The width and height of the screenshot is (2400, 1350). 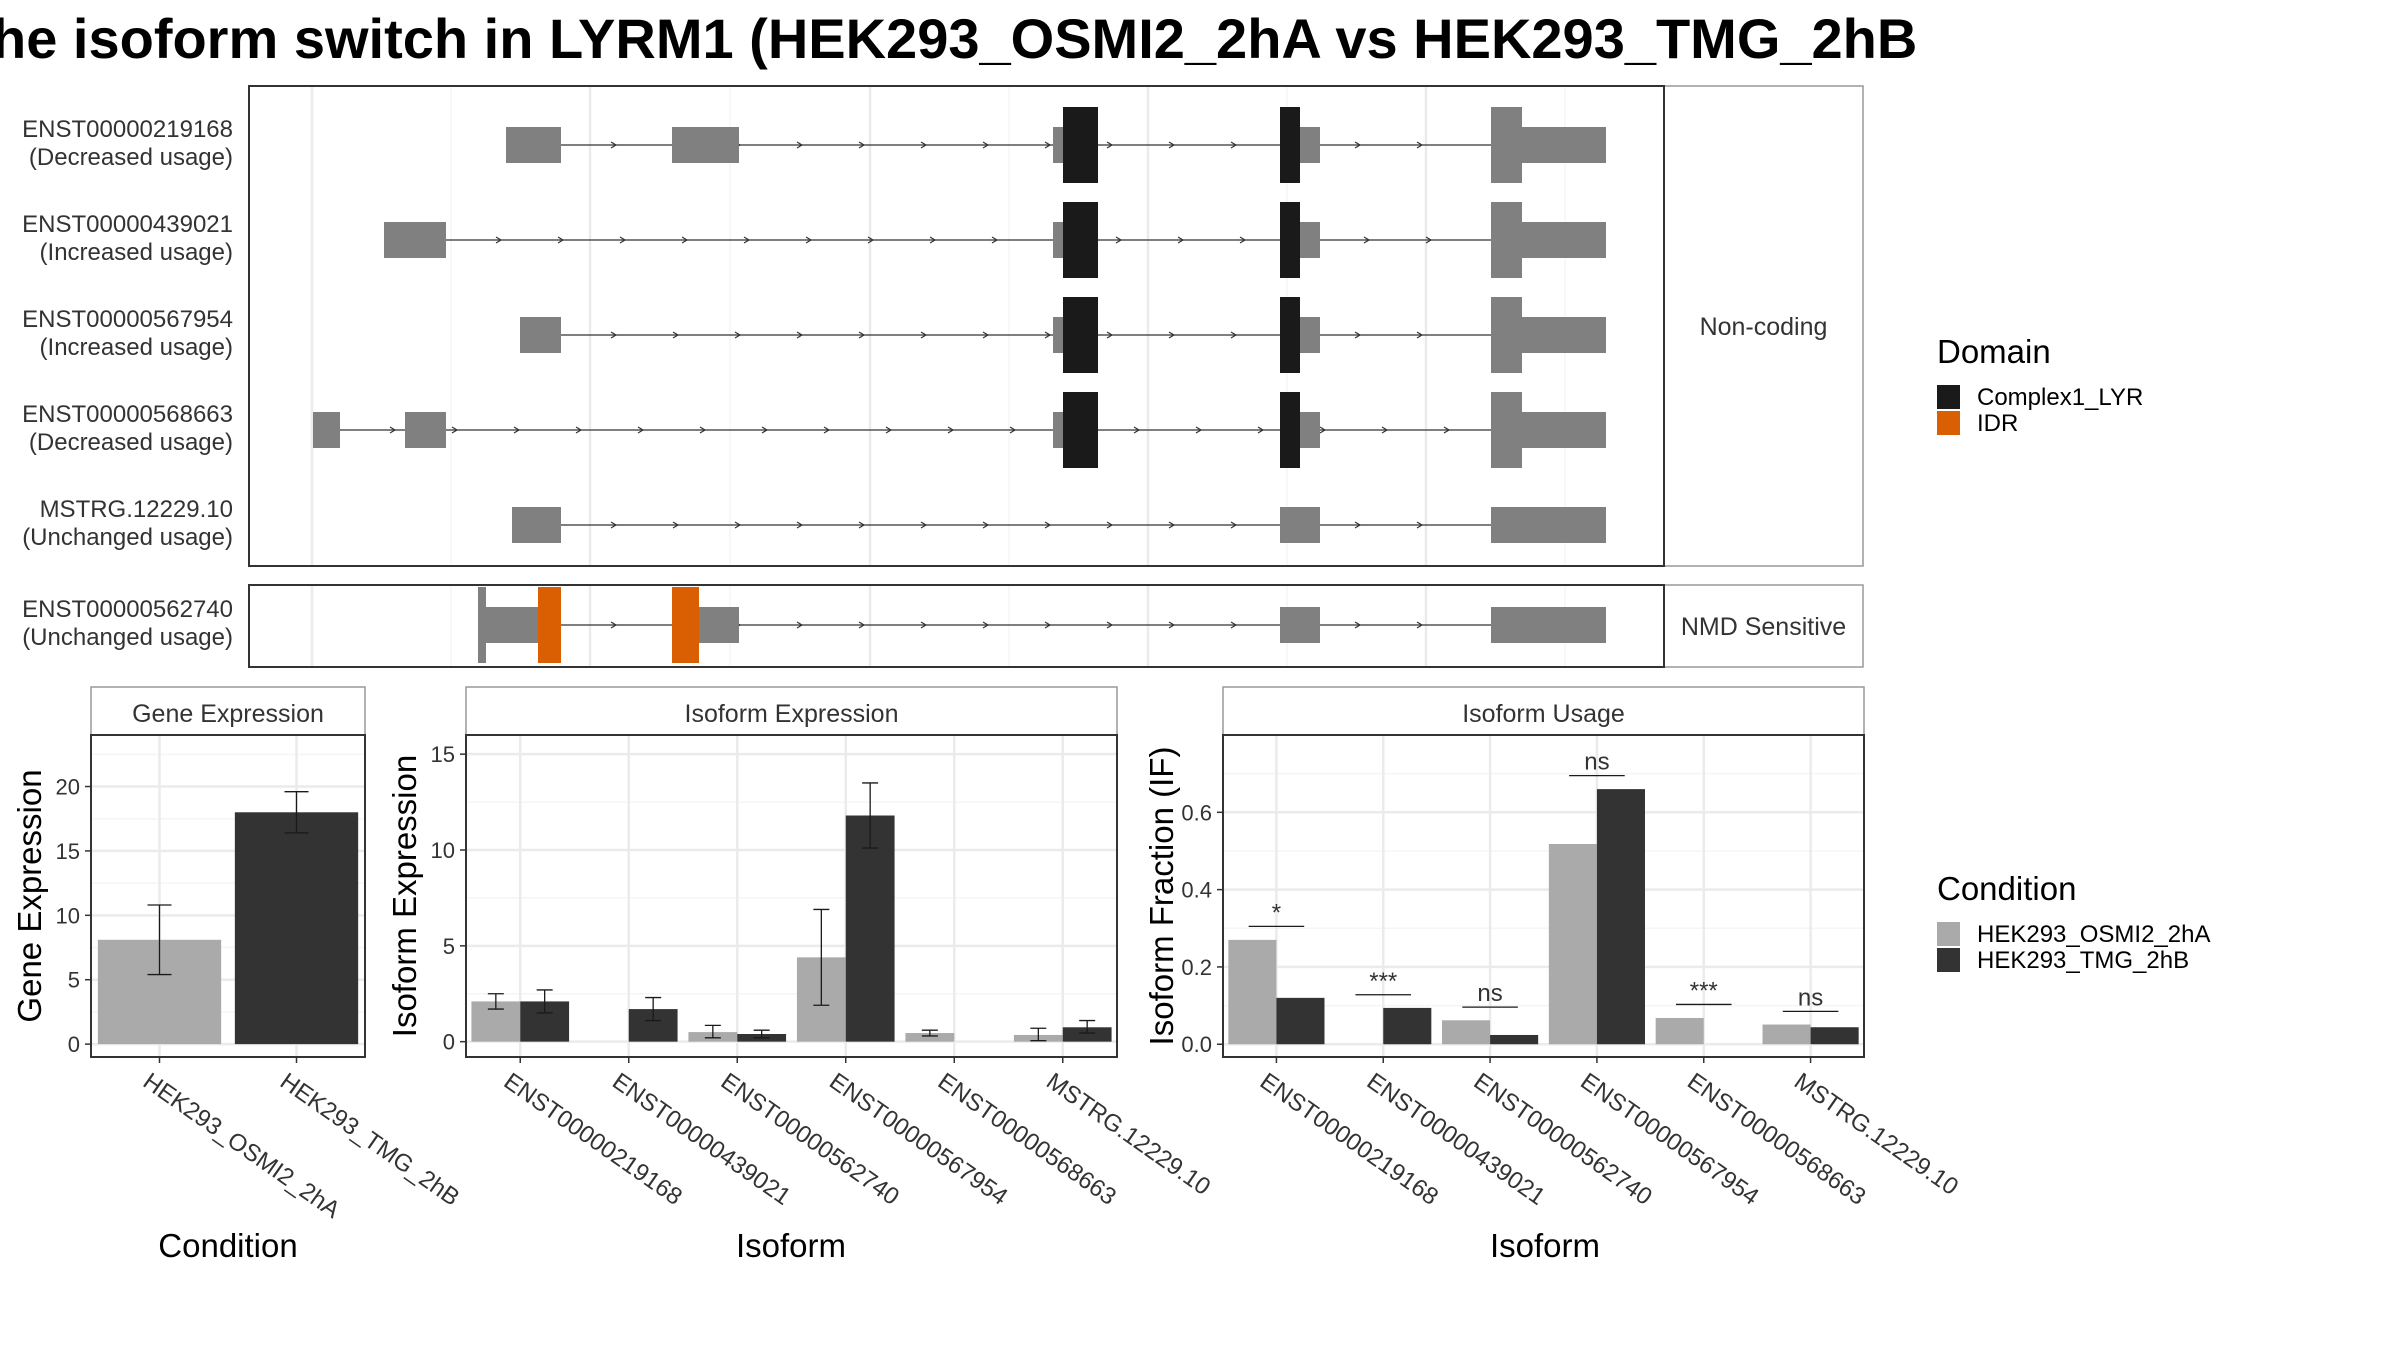 What do you see at coordinates (1407, 1026) in the screenshot?
I see `bar-HEK293_TMG_2hB-ENST00000439021` at bounding box center [1407, 1026].